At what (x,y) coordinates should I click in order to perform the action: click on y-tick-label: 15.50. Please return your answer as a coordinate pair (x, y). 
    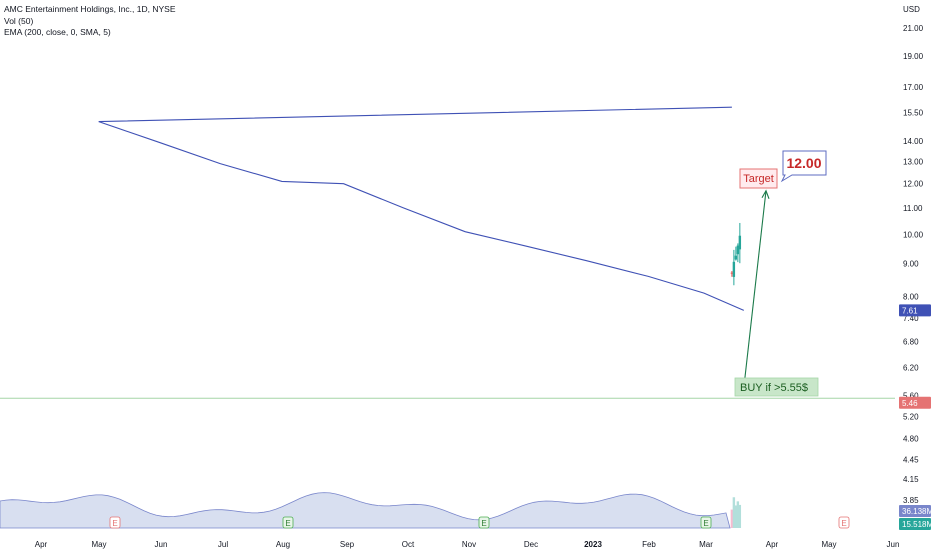
    Looking at the image, I should click on (913, 112).